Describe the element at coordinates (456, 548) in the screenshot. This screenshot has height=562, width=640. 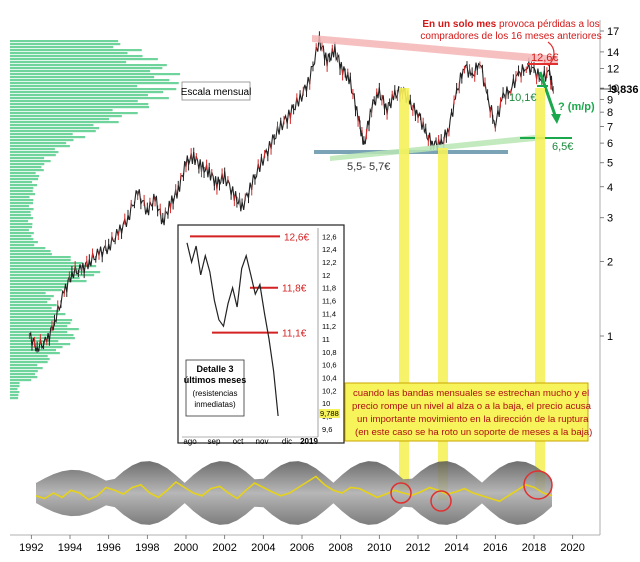
I see `x-tick-label: 2014` at that location.